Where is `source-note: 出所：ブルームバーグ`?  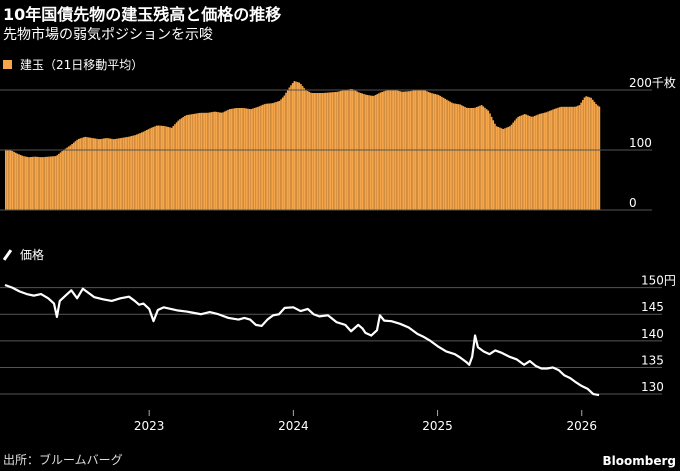 source-note: 出所：ブルームバーグ is located at coordinates (63, 460).